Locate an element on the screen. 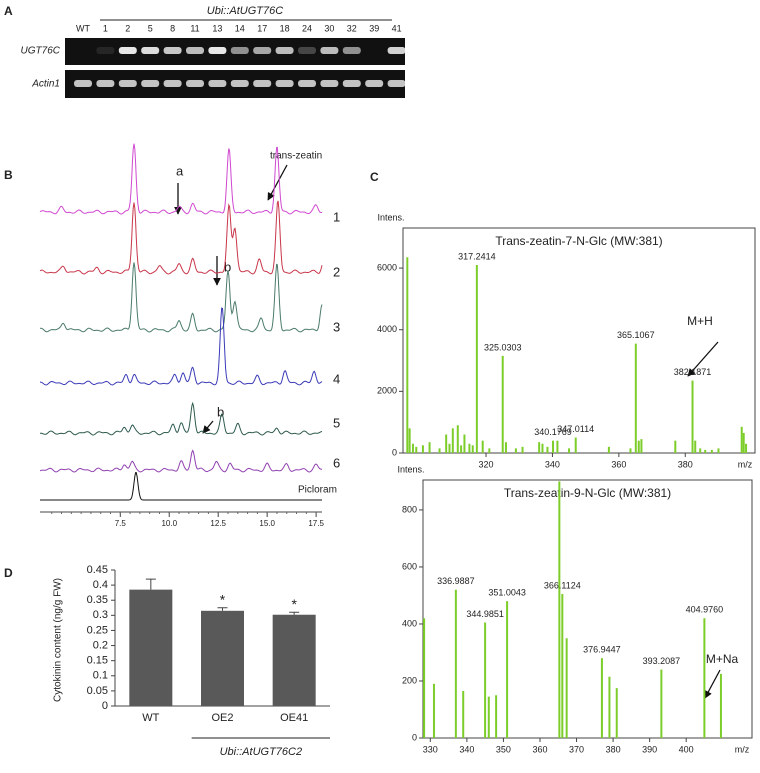 This screenshot has height=773, width=760. x-tick-label: WT is located at coordinates (150, 718).